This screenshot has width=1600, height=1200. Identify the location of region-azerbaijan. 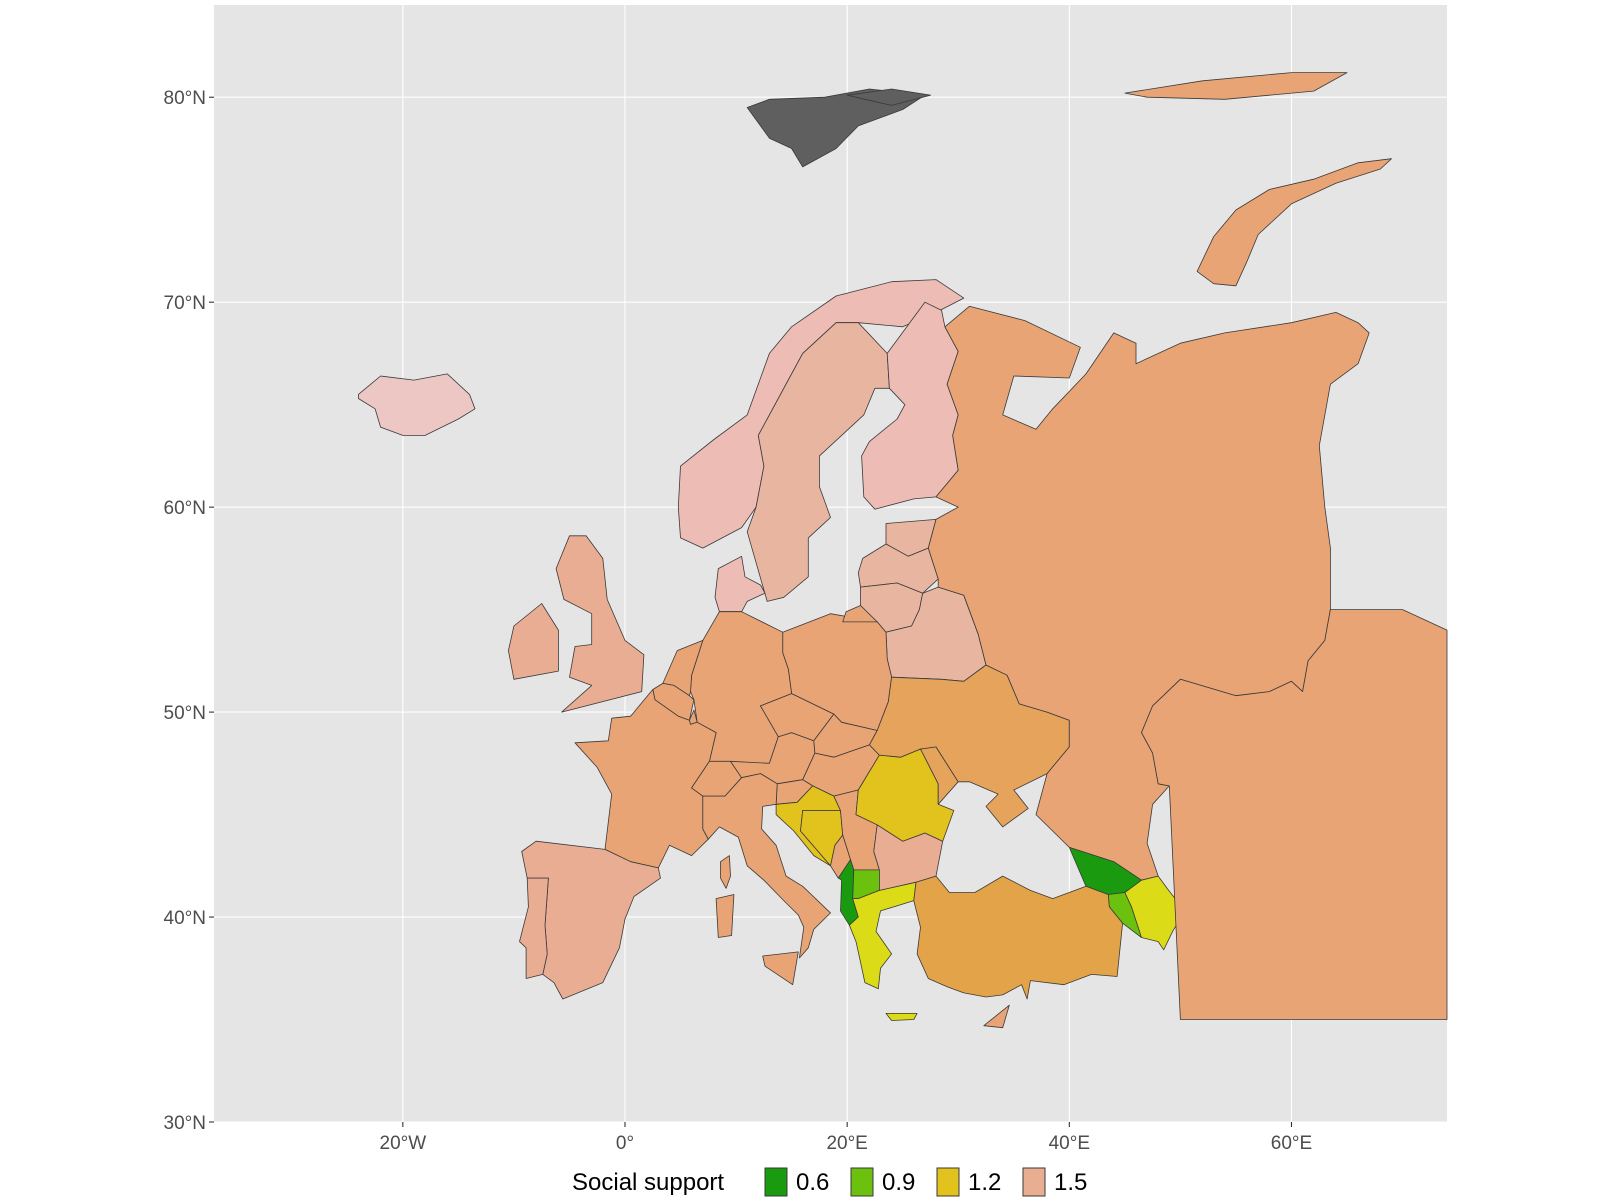
(1155, 913).